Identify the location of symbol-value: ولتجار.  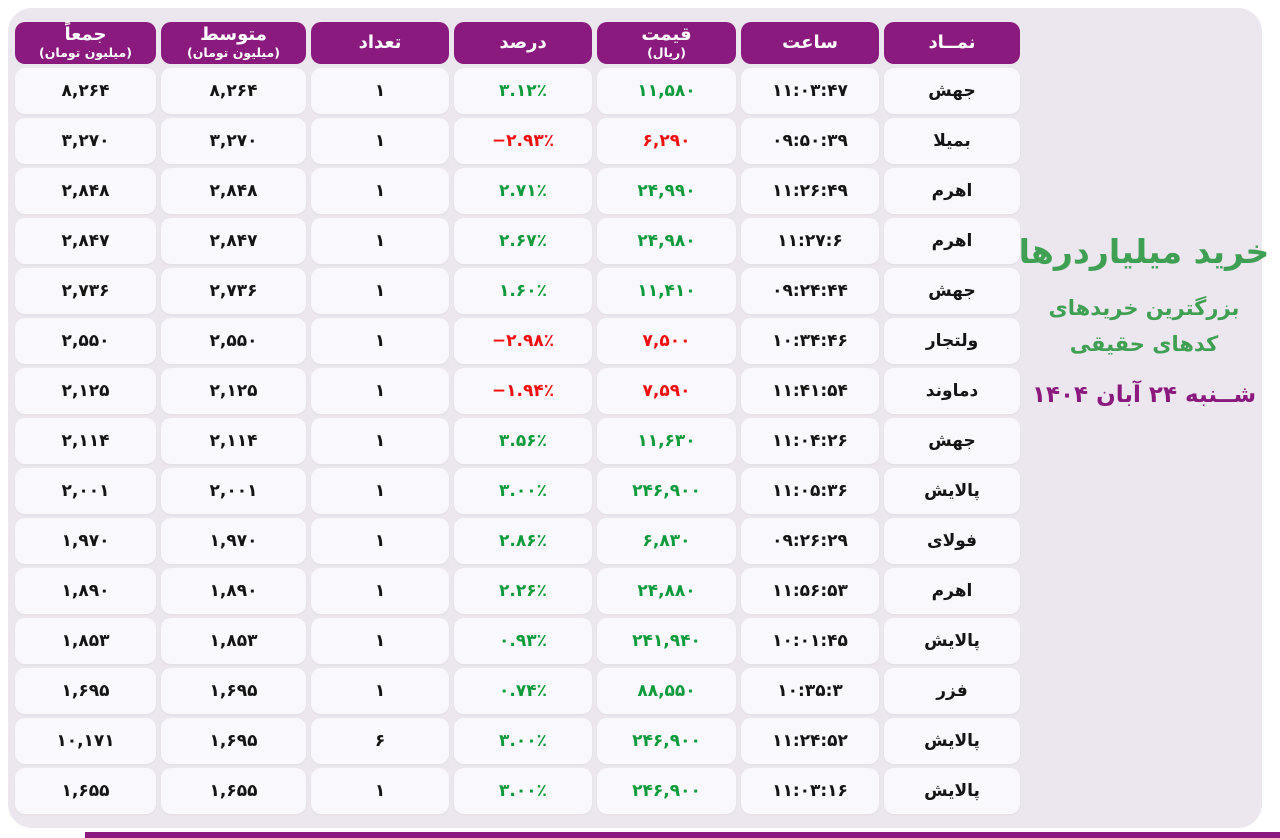
(952, 341).